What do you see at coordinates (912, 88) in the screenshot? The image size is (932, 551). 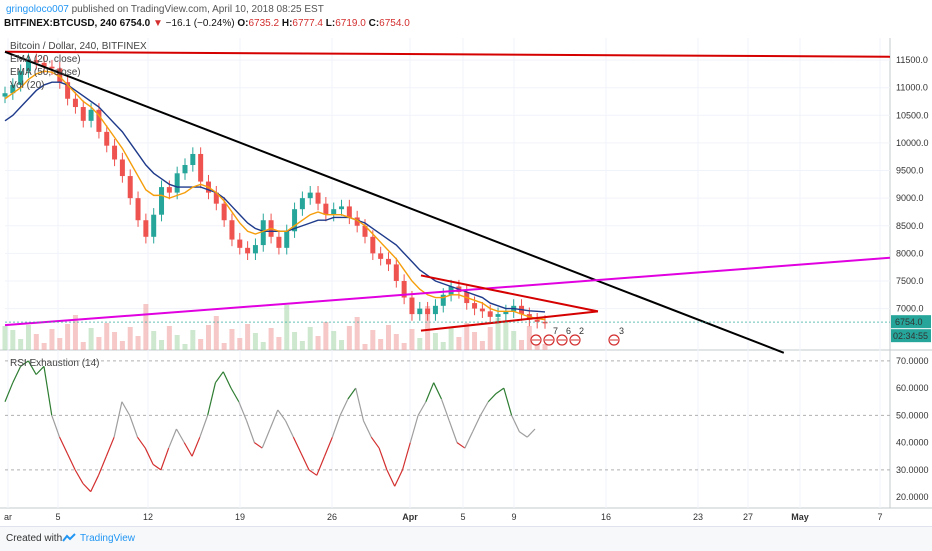 I see `price-tick-label: 11000.0` at bounding box center [912, 88].